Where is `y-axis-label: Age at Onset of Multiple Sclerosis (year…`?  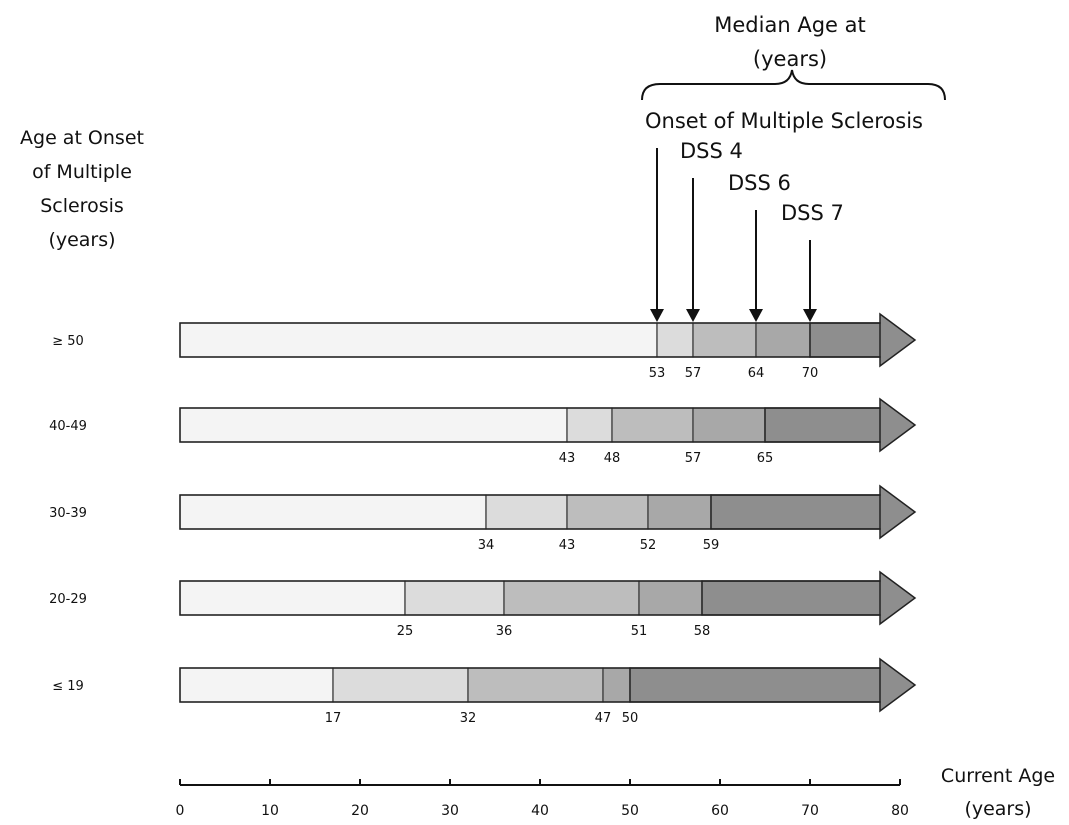
y-axis-label: Age at Onset of Multiple Sclerosis (year… is located at coordinates (82, 189).